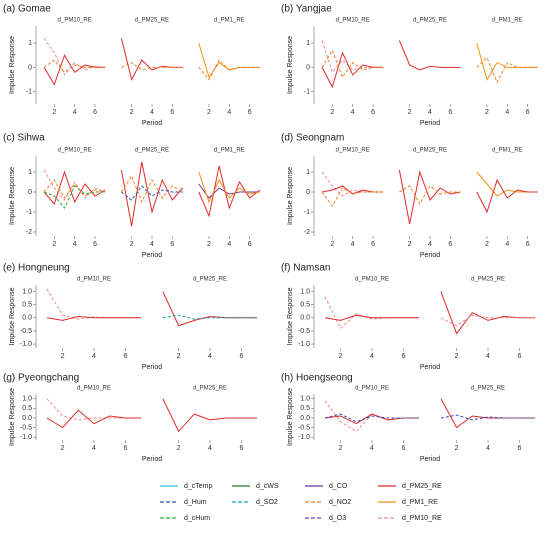  What do you see at coordinates (308, 172) in the screenshot?
I see `y-tick-label: 1` at bounding box center [308, 172].